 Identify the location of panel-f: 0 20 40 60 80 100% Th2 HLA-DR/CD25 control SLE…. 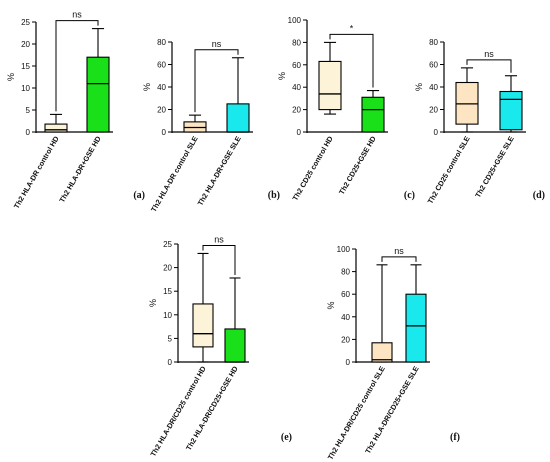
(393, 353).